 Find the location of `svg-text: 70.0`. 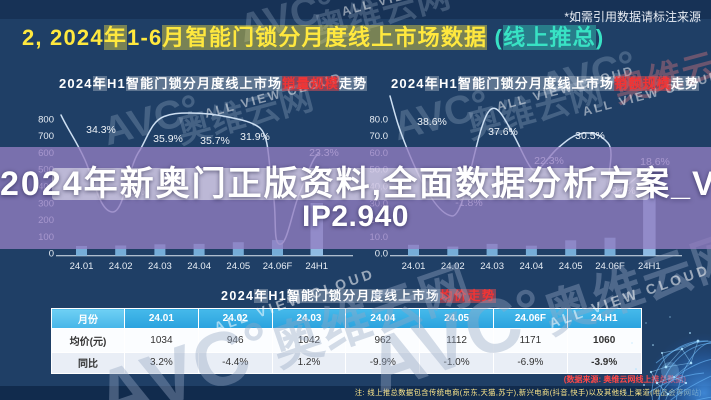

svg-text: 70.0 is located at coordinates (379, 136).